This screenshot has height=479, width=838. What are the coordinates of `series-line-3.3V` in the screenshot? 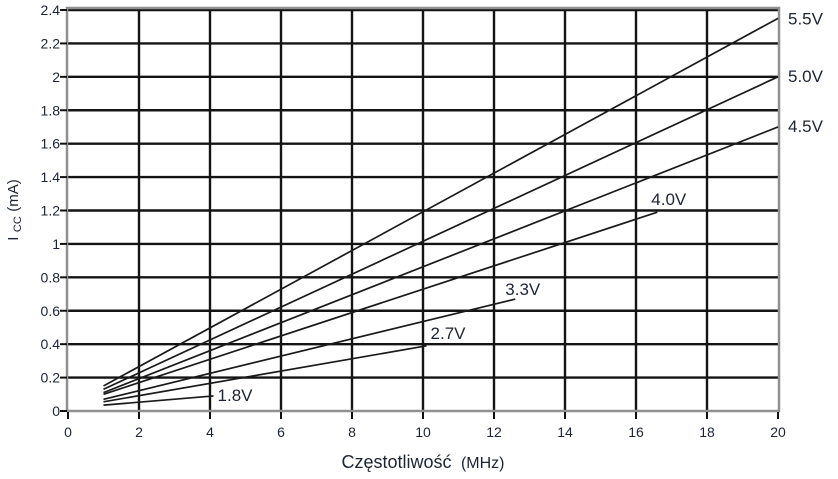 It's located at (309, 349).